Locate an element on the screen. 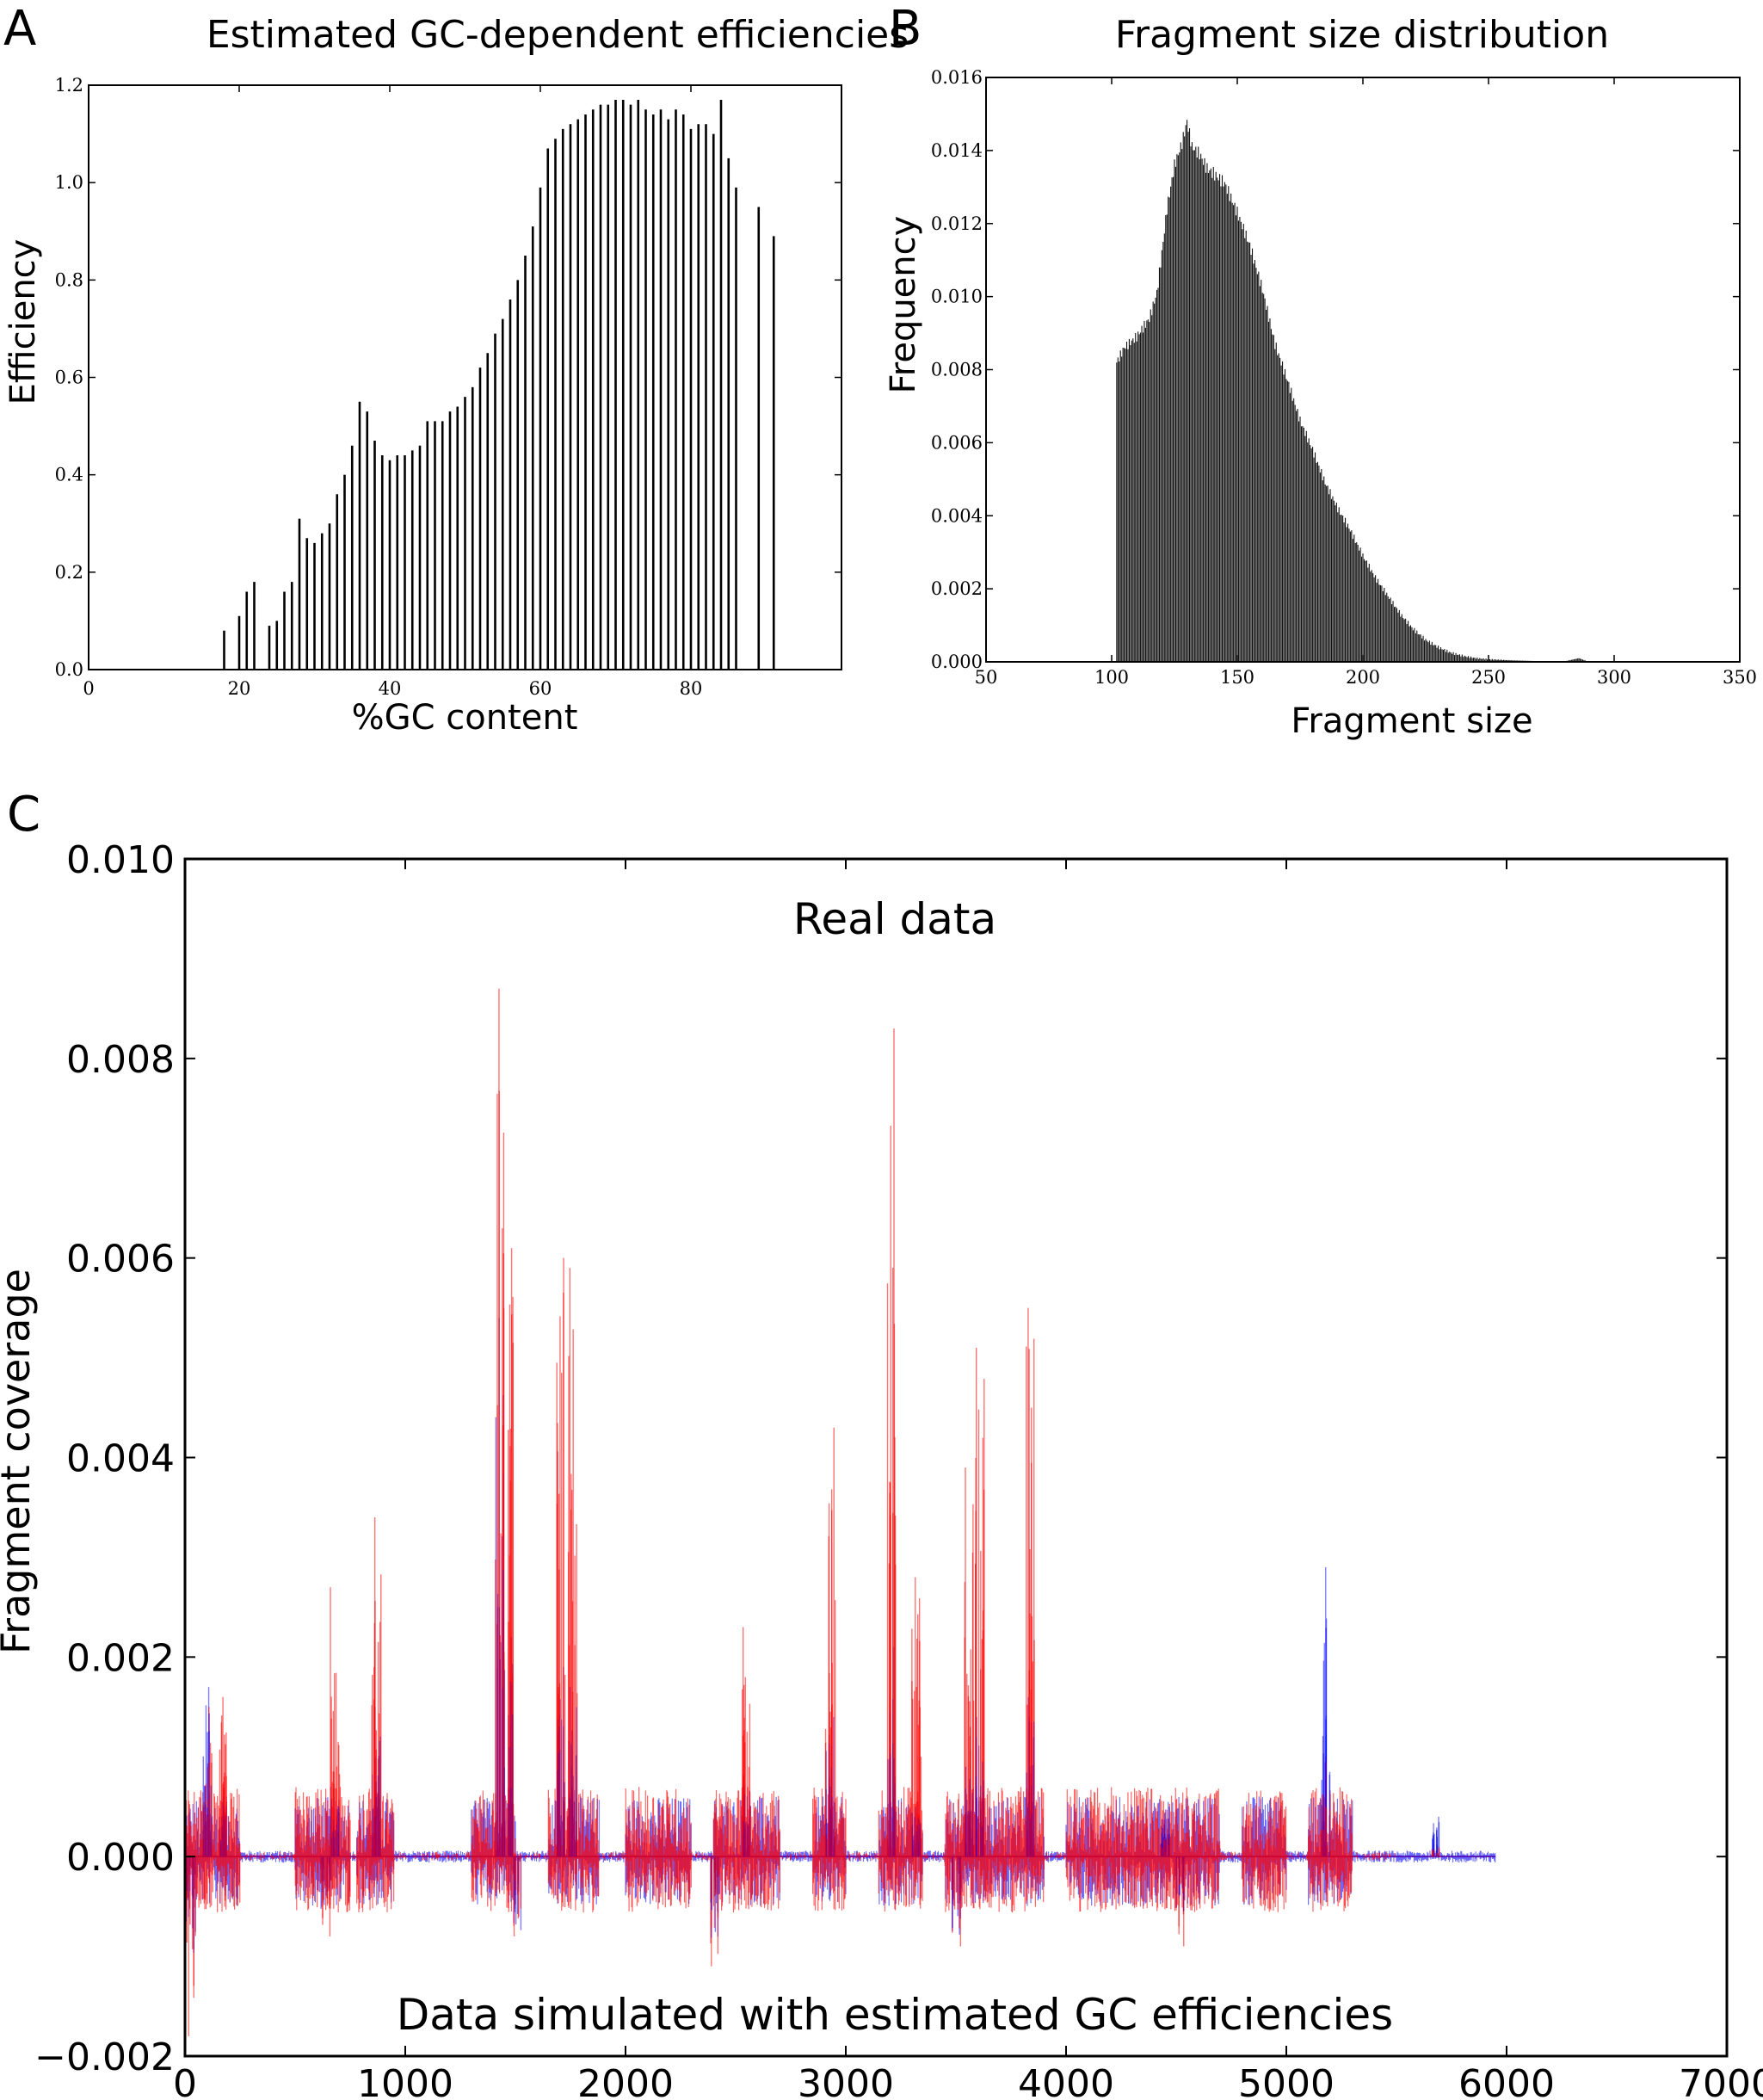 This screenshot has width=1763, height=2100. chart-c-xtick-label: 6000 is located at coordinates (1507, 2081).